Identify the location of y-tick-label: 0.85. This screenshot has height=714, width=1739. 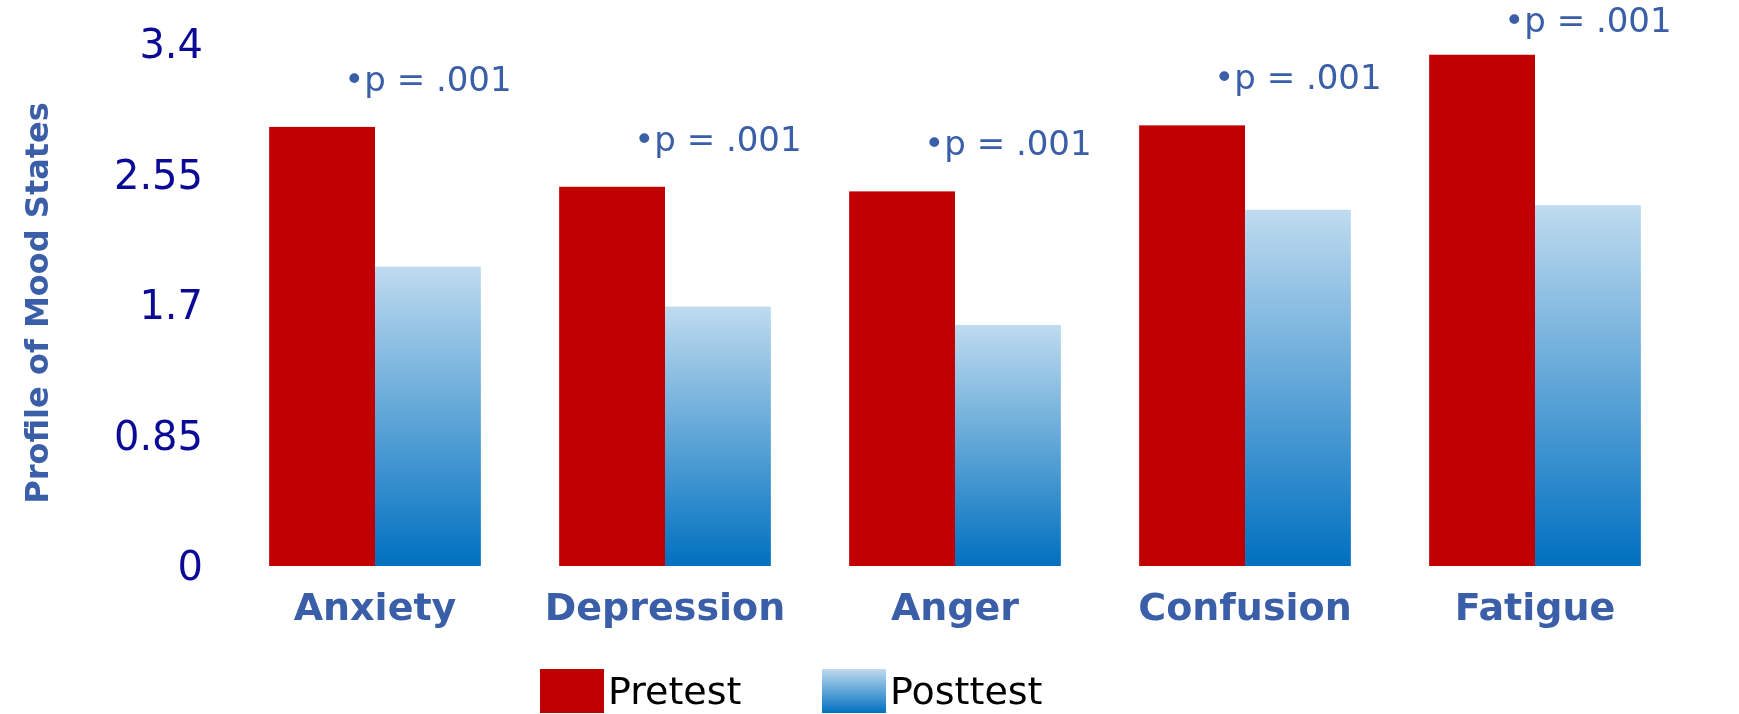
(158, 435).